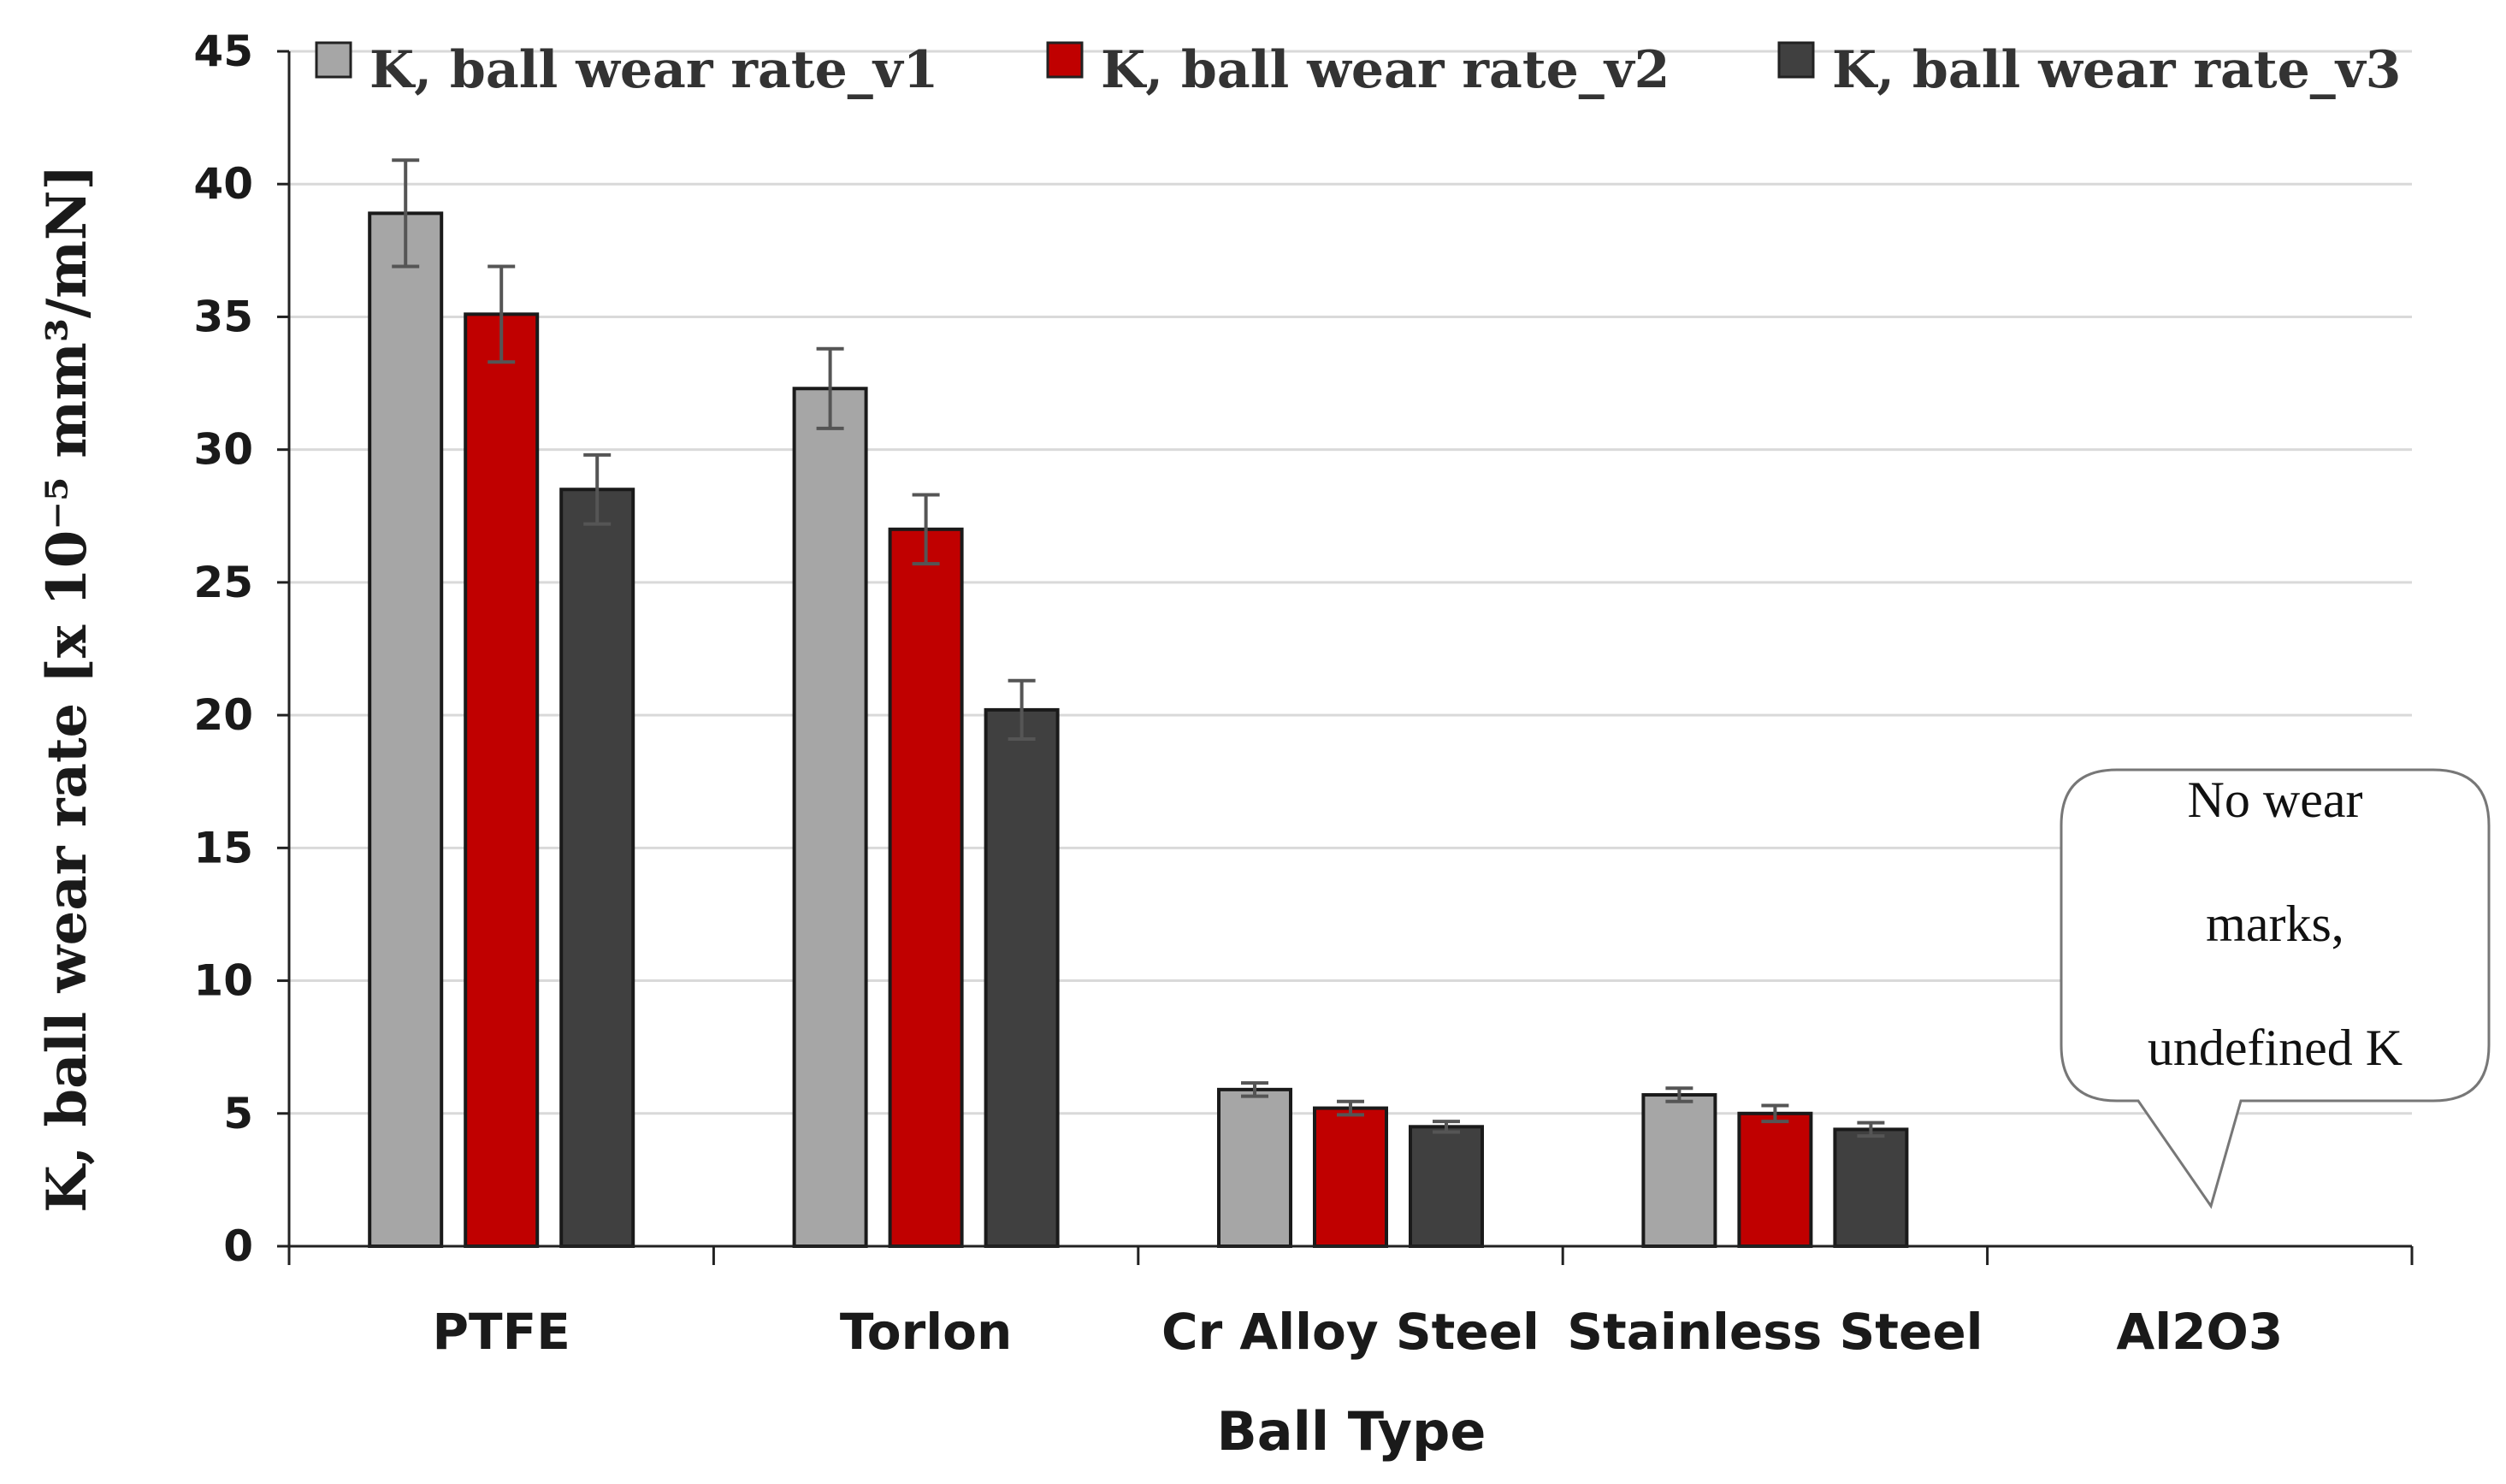 This screenshot has height=1484, width=2506. I want to click on y-tick-label: 35, so click(223, 316).